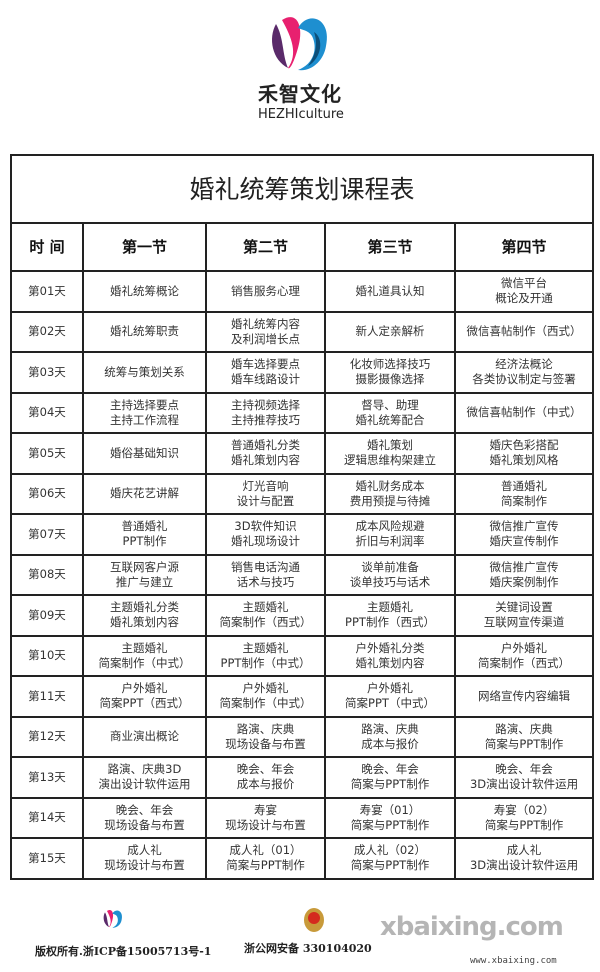 The height and width of the screenshot is (972, 600). I want to click on lesson-line: 简案制作（中式）, so click(144, 662).